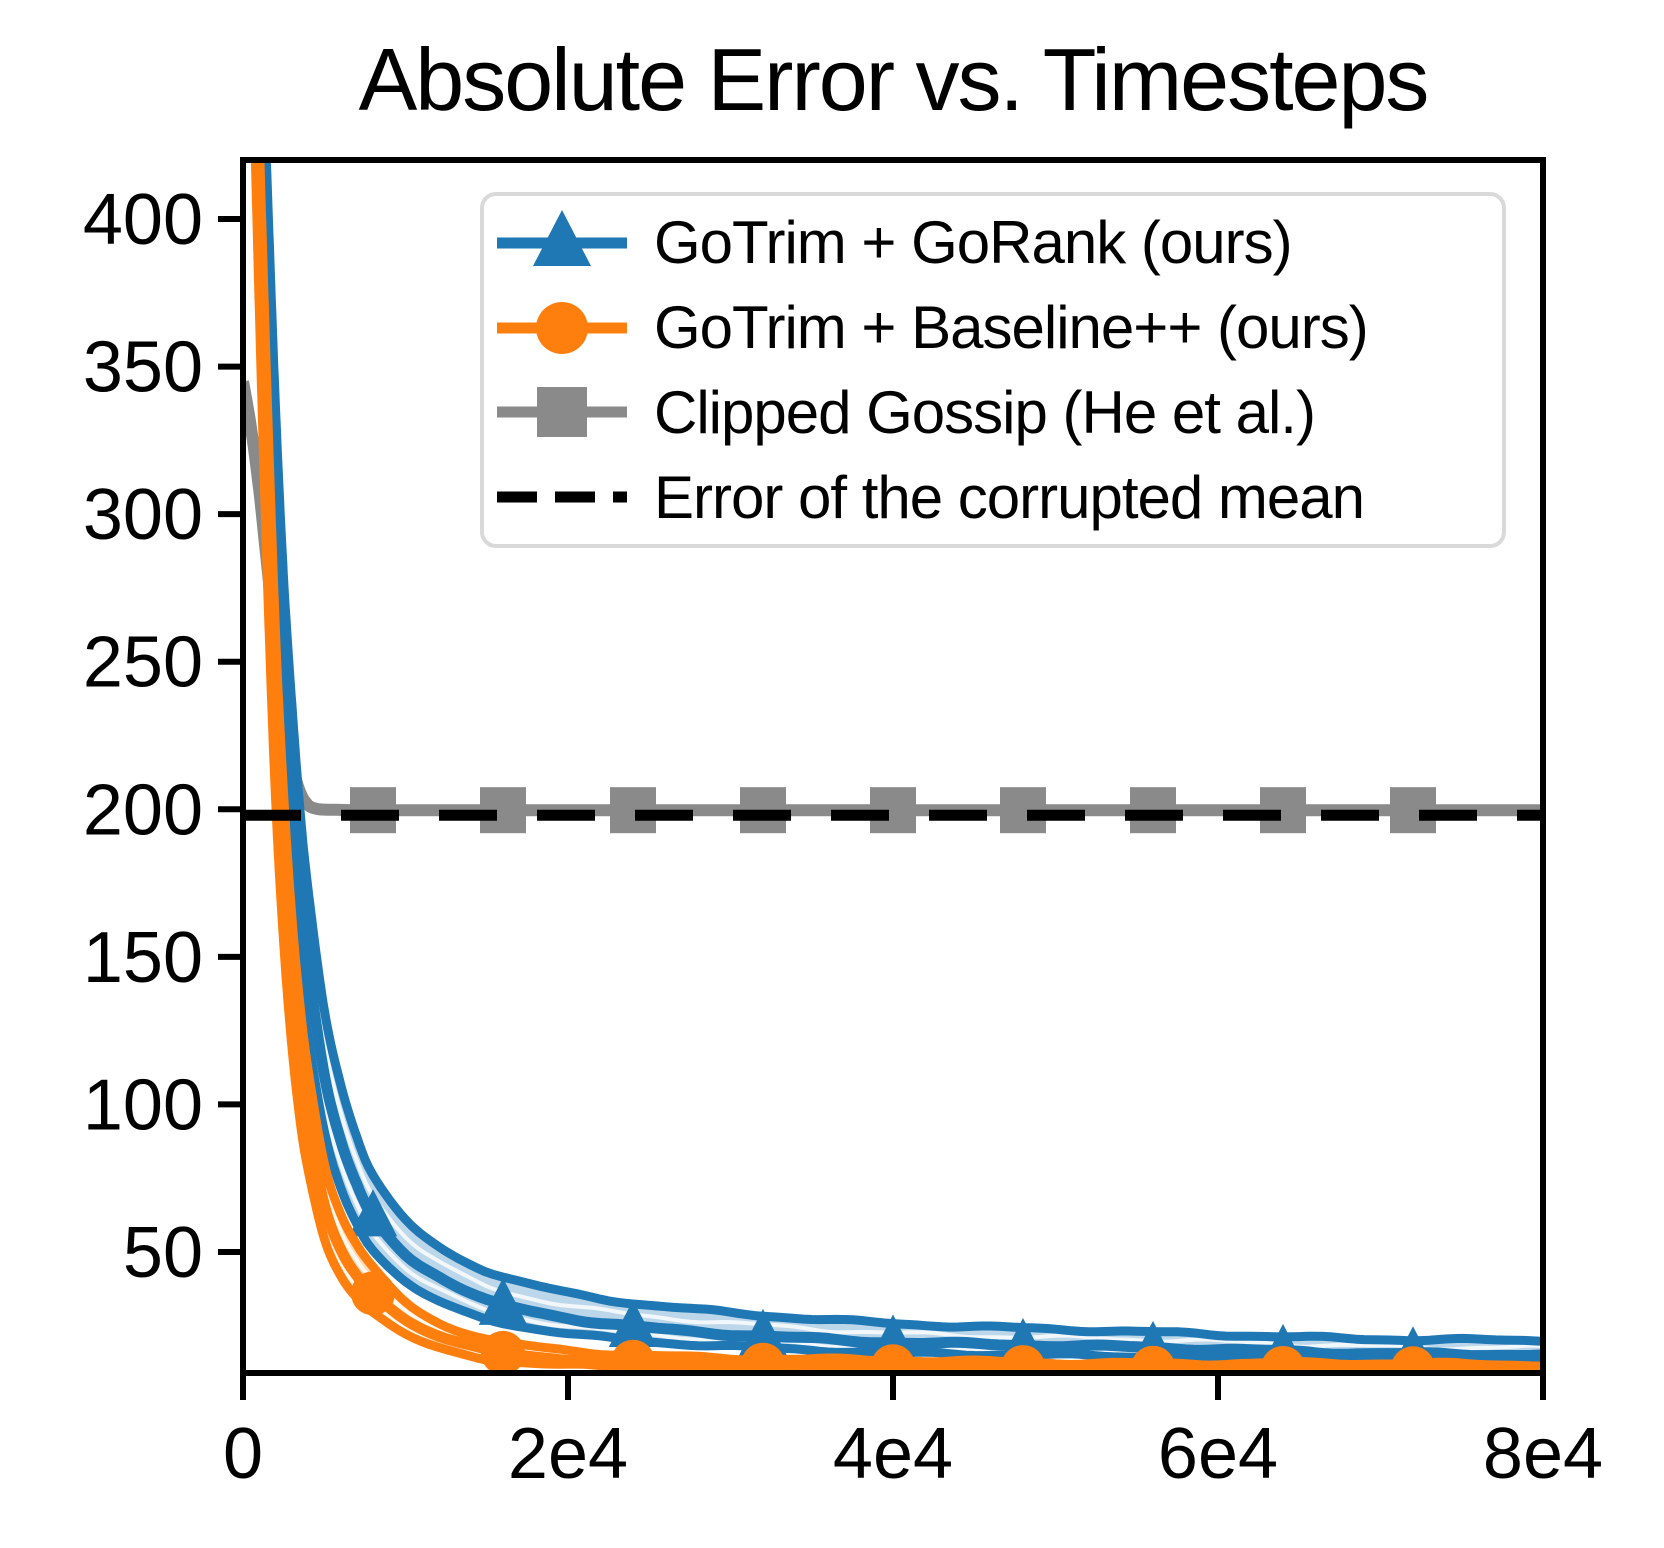  I want to click on y-tick-label: 150, so click(143, 958).